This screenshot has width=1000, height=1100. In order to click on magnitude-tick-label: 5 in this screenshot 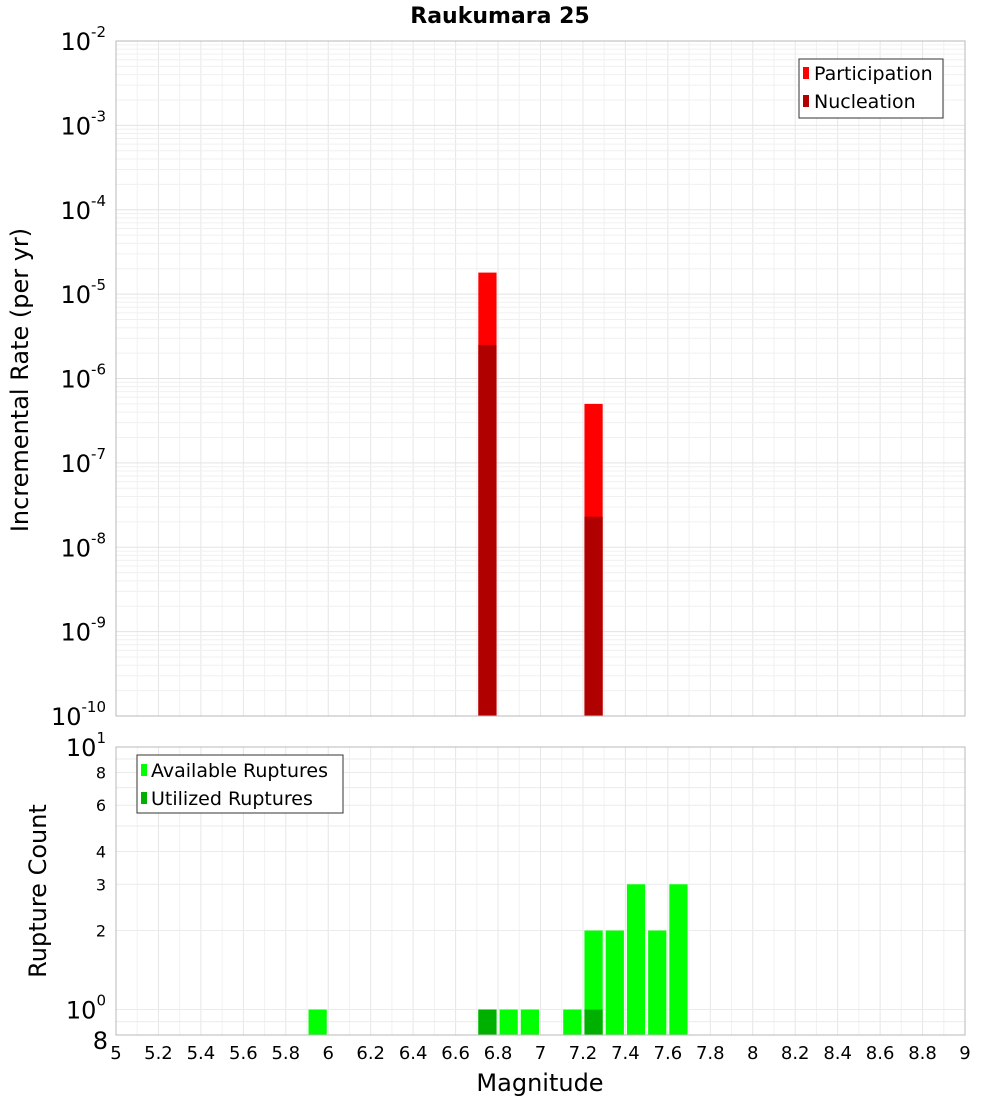, I will do `click(115, 1053)`.